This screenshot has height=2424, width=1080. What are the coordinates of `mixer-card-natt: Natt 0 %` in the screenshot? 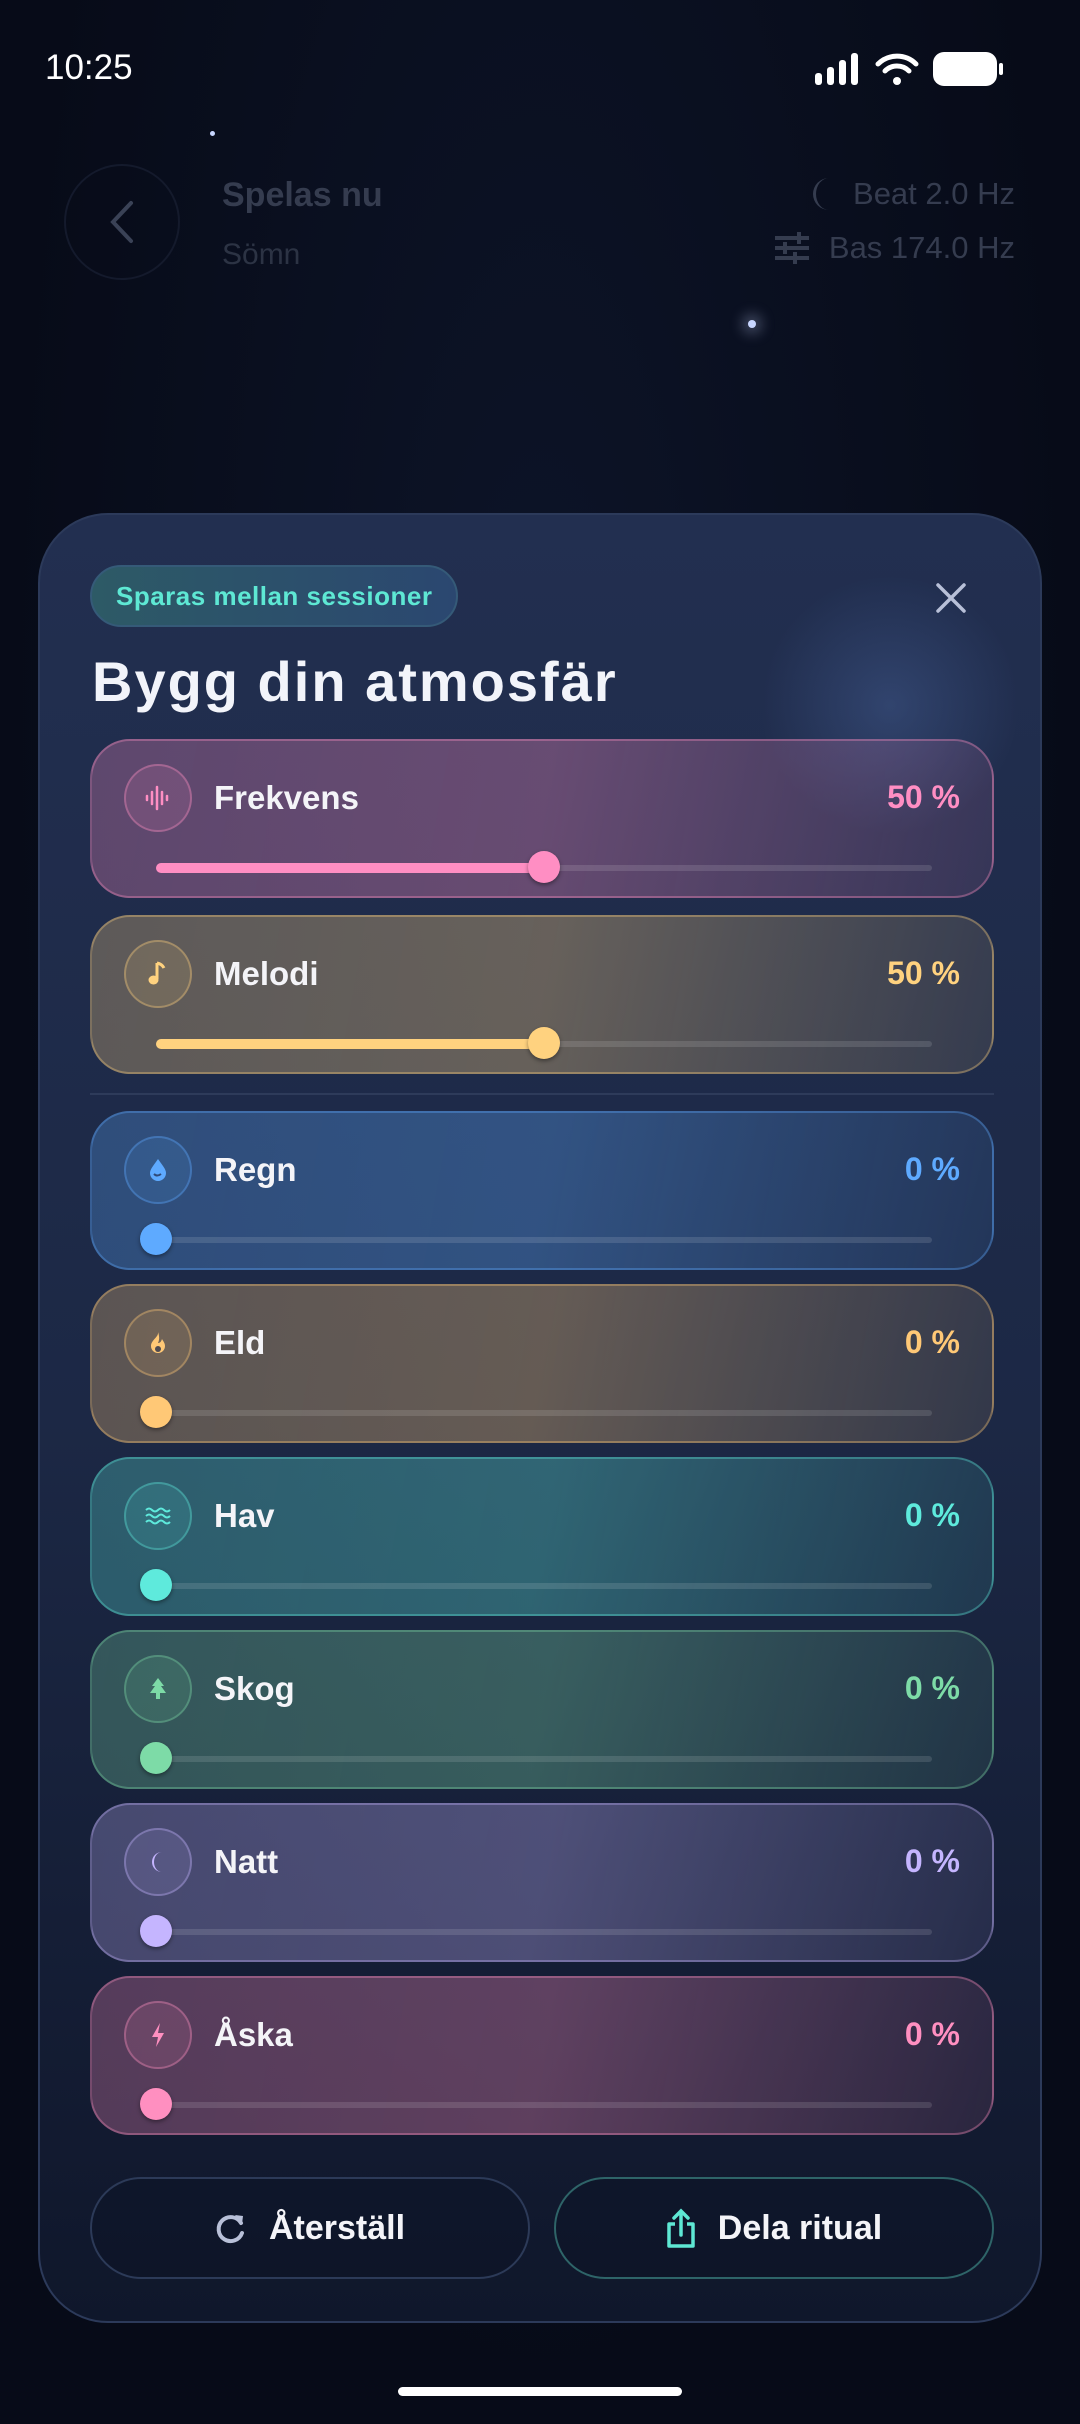 It's located at (542, 1882).